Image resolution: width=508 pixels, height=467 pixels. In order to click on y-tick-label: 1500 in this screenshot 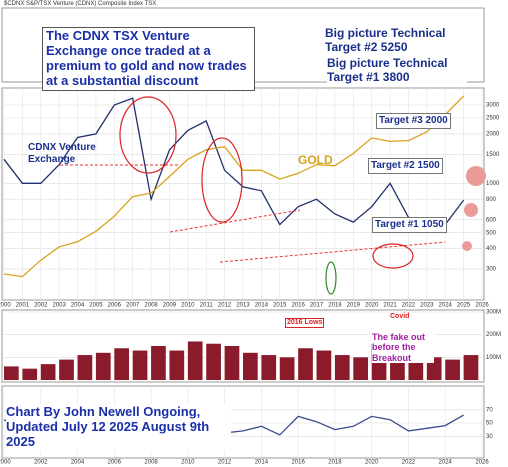, I will do `click(493, 155)`.